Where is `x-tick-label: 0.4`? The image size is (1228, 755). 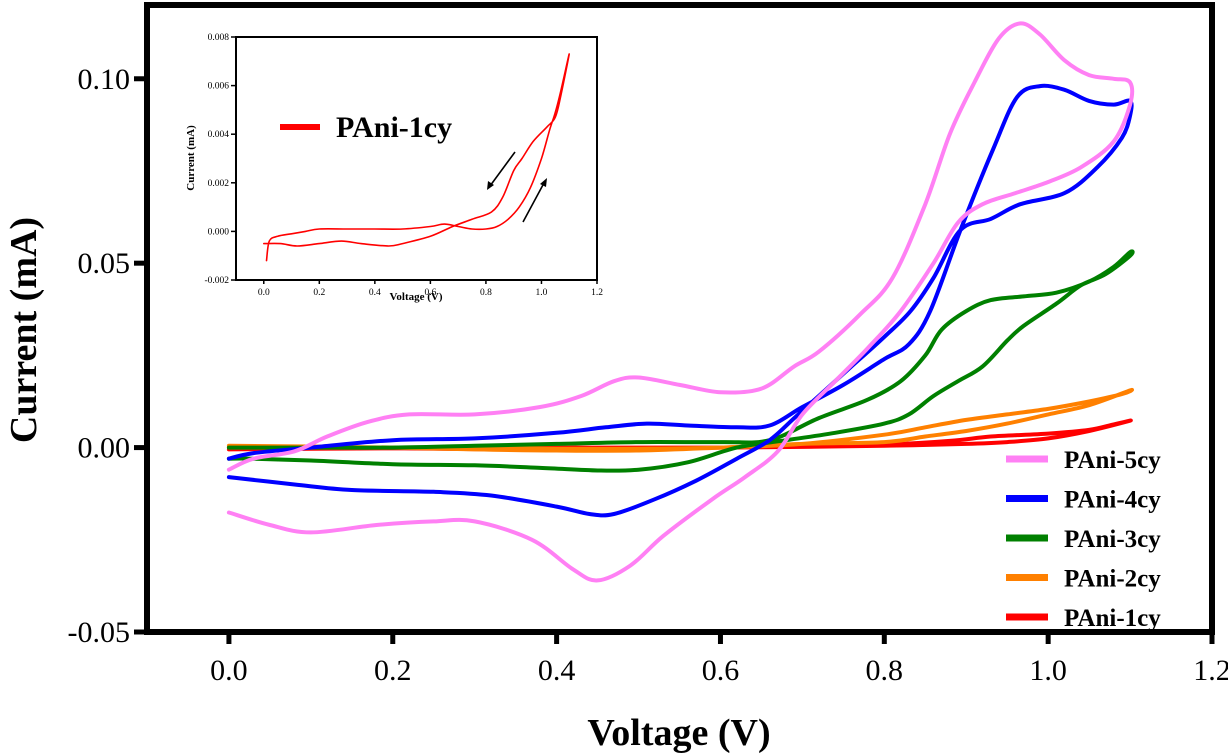 x-tick-label: 0.4 is located at coordinates (557, 670).